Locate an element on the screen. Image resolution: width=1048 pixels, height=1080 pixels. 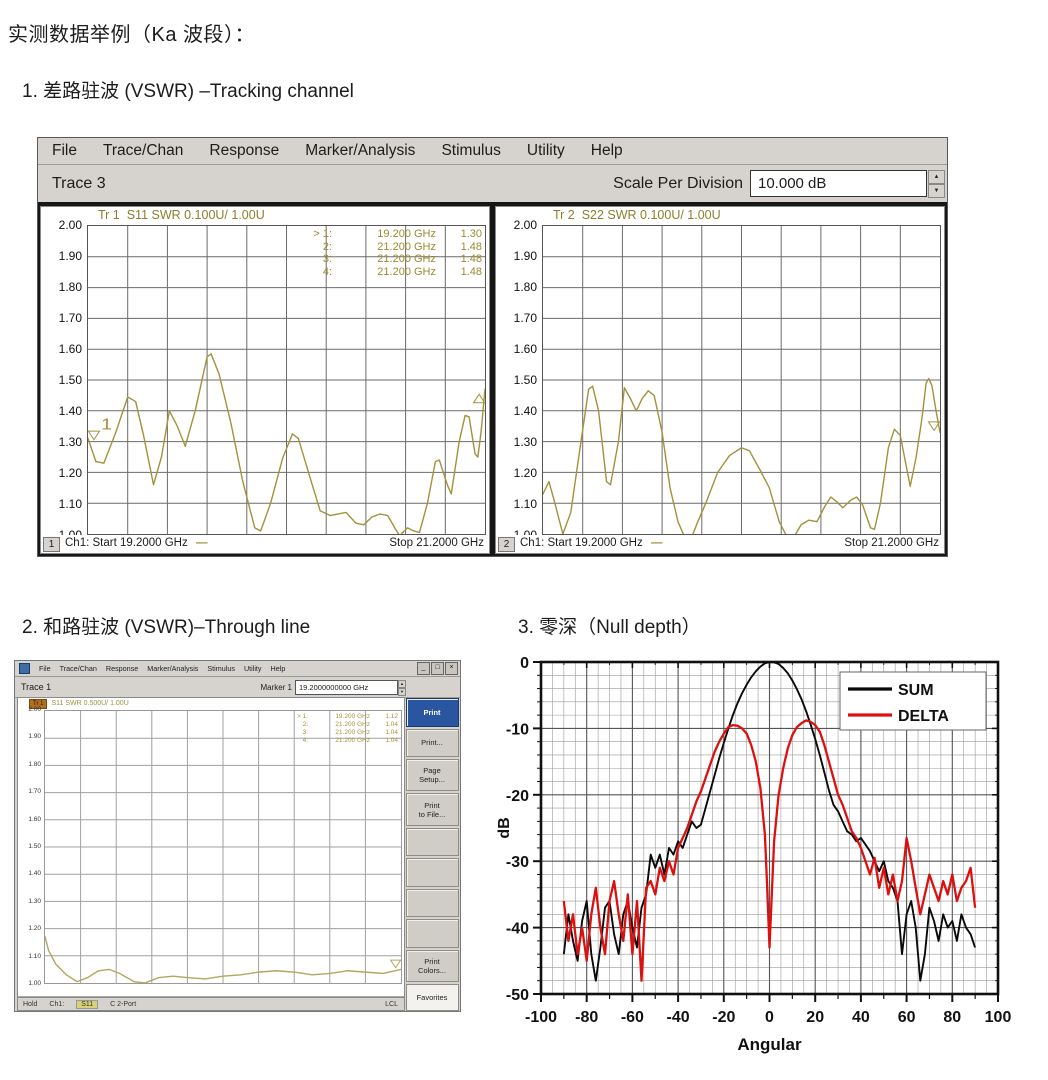
maximize-icon: □ is located at coordinates (437, 668).